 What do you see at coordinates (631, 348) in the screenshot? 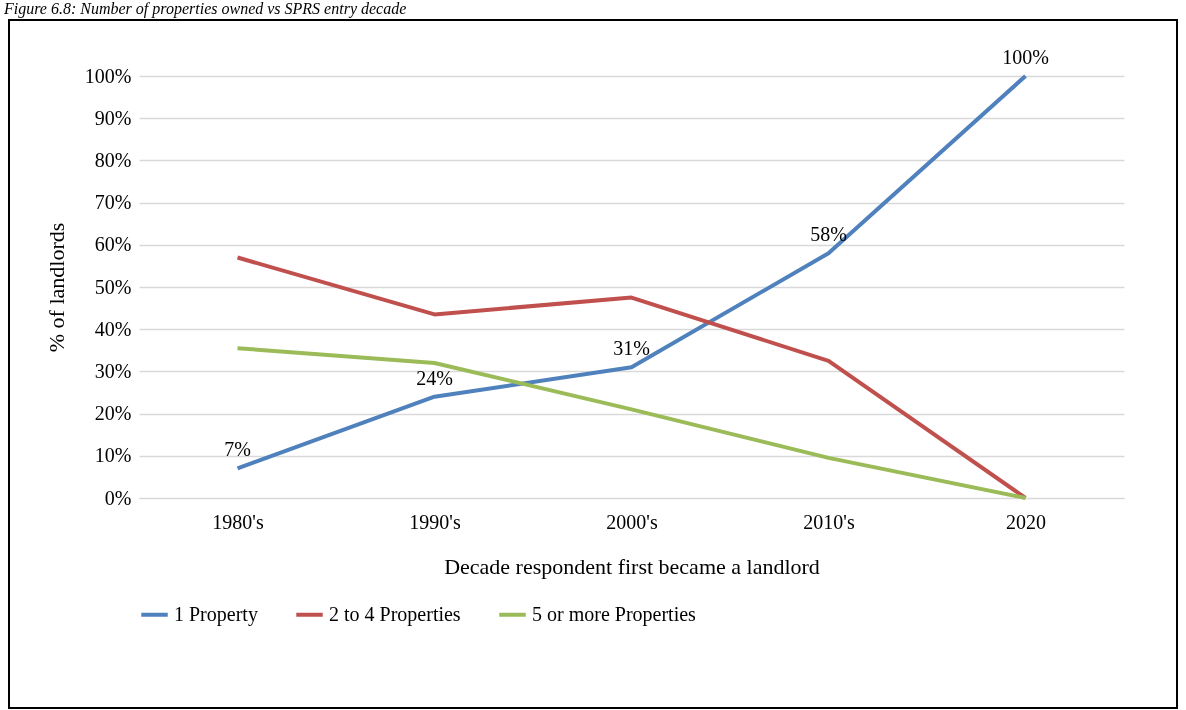
I see `data-label: 31%` at bounding box center [631, 348].